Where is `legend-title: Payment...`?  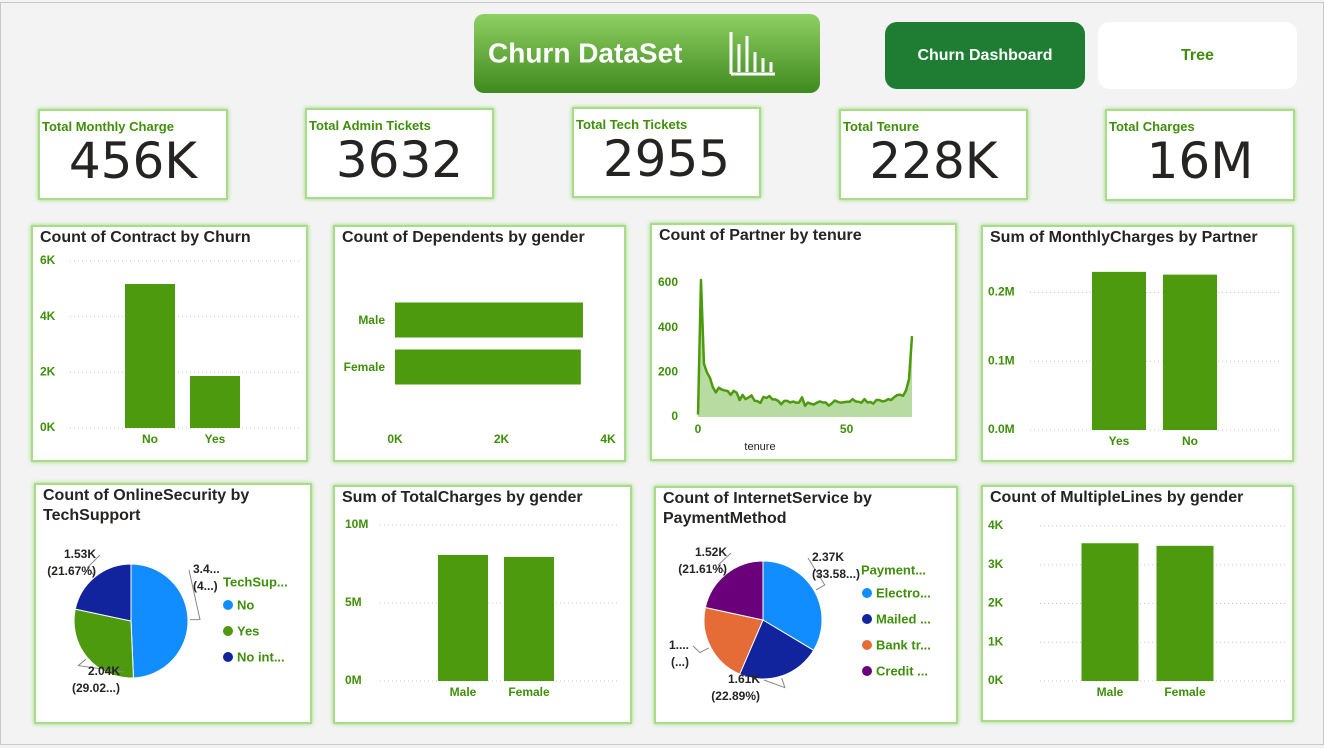 legend-title: Payment... is located at coordinates (893, 569).